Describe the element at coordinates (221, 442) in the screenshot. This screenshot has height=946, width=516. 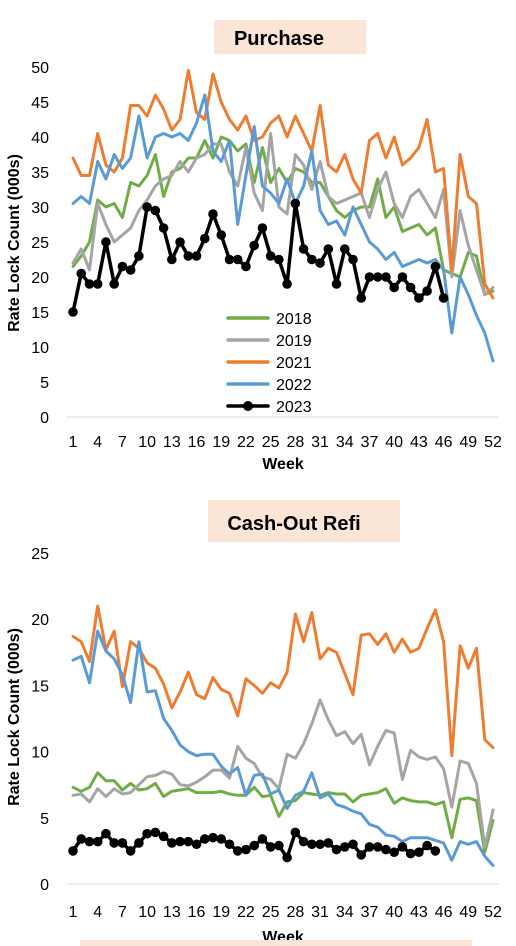
I see `x-tick-label: 19` at that location.